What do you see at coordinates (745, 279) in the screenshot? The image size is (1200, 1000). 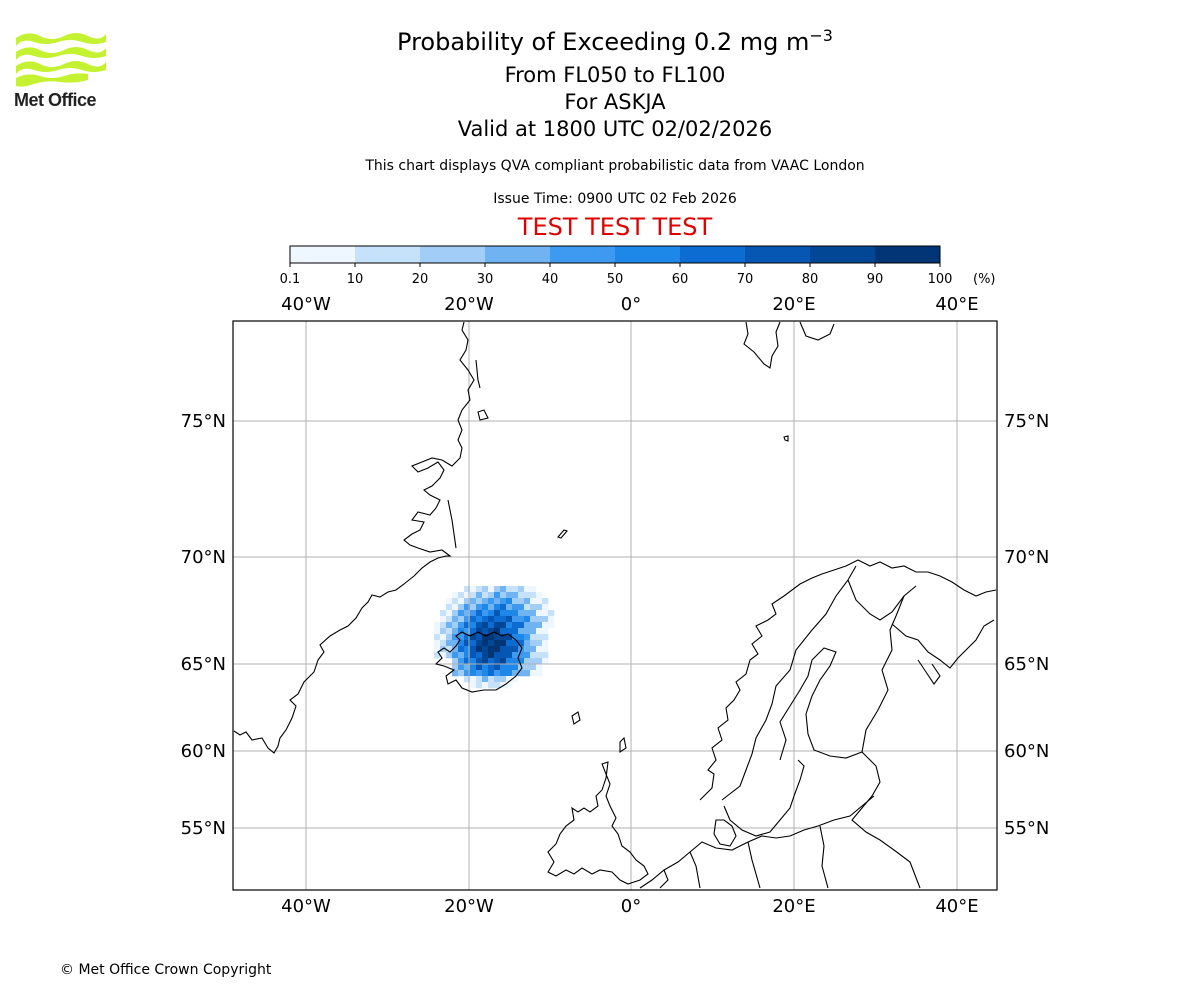 I see `colorbar-tick-label: 70` at bounding box center [745, 279].